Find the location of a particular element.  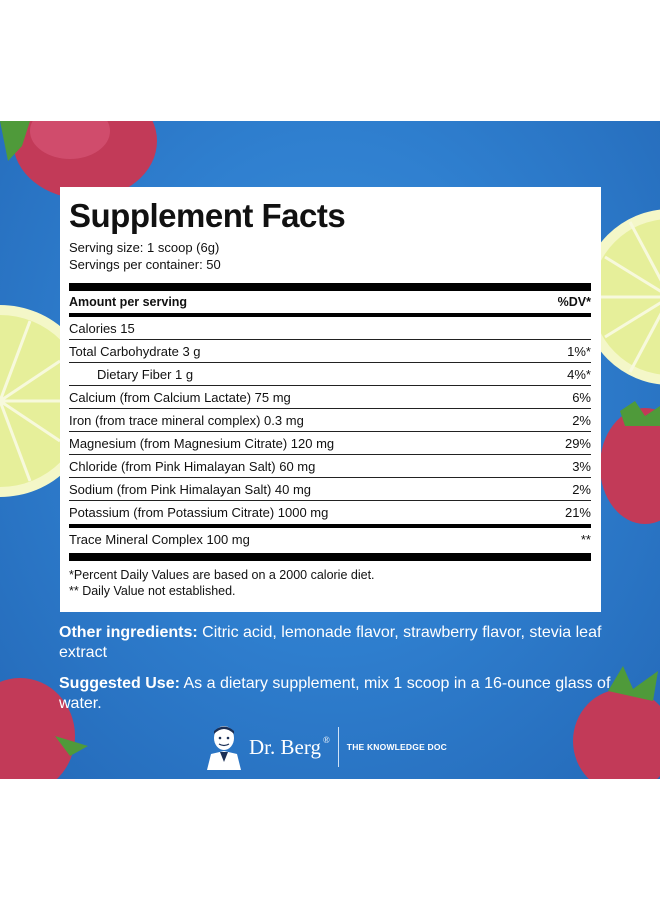

strawberry-bottom-right-image is located at coordinates (616, 722).